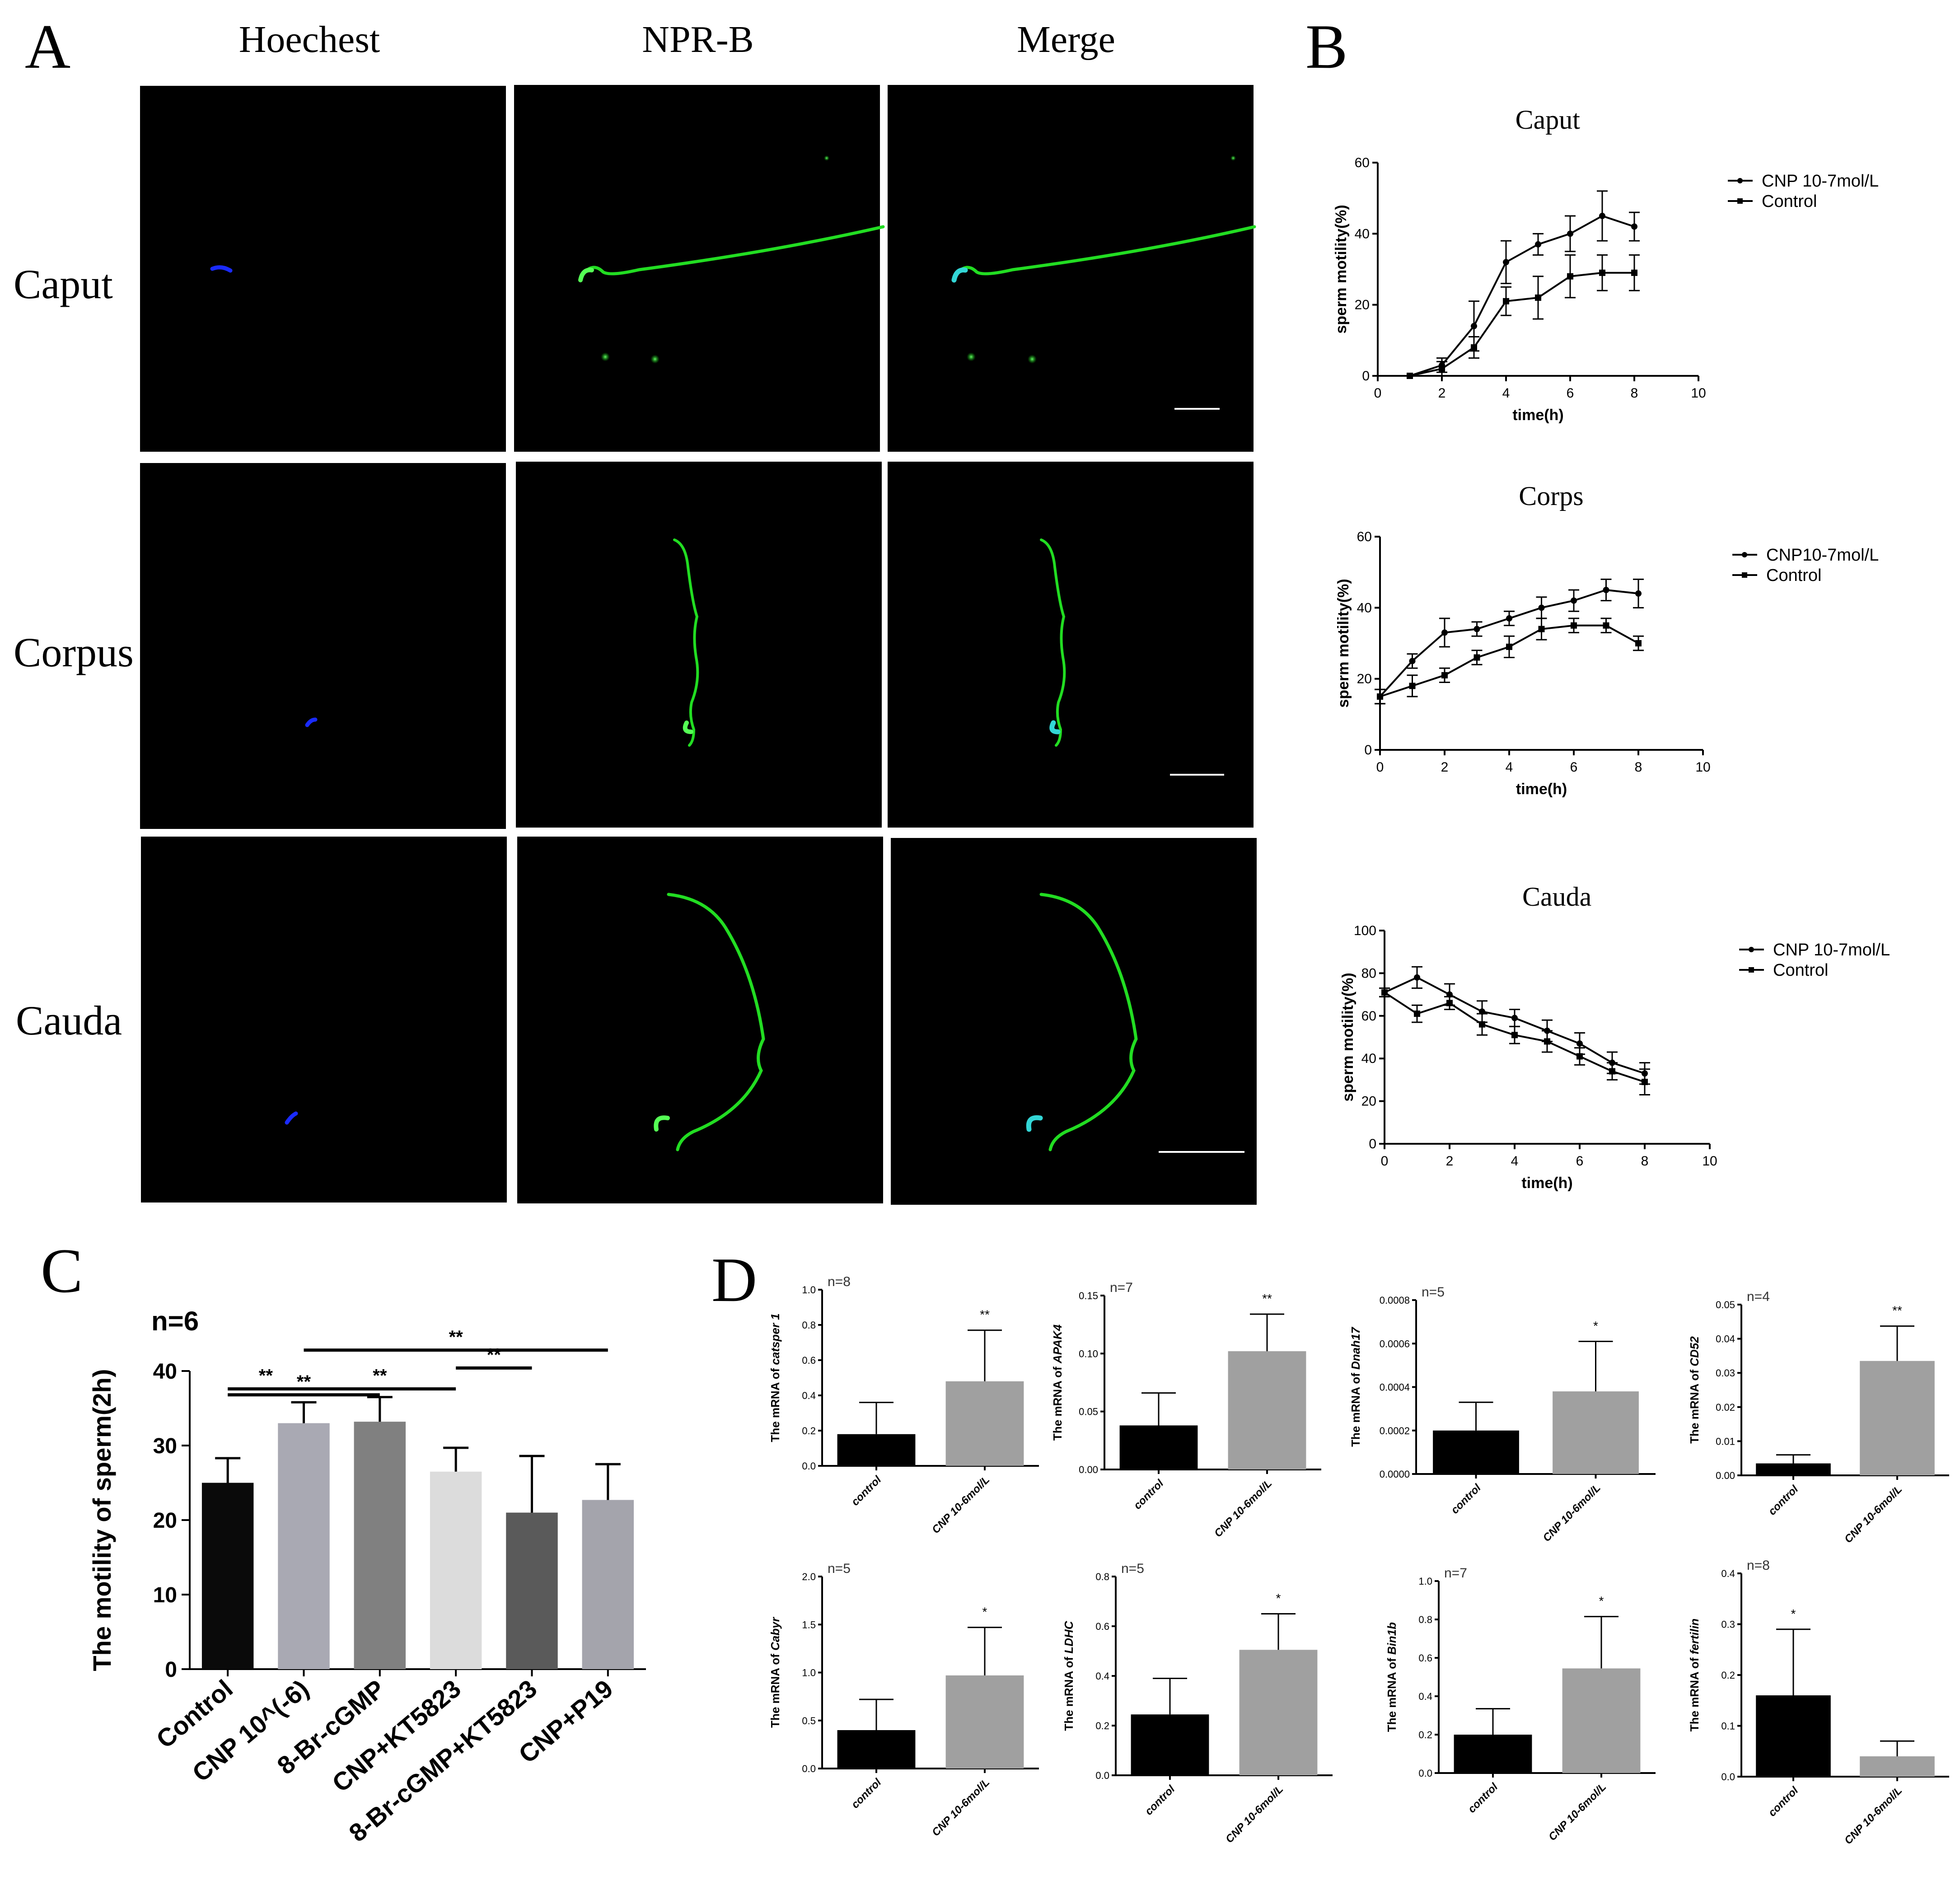 Image resolution: width=1960 pixels, height=1881 pixels. Describe the element at coordinates (1395, 1343) in the screenshot. I see `y-tick-label: 0.0006` at that location.